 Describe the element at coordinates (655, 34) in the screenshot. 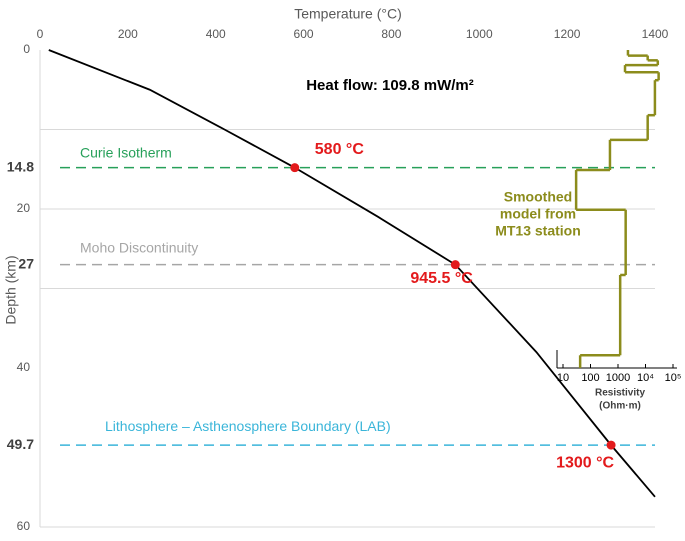

I see `x-tick-label: 1400` at that location.